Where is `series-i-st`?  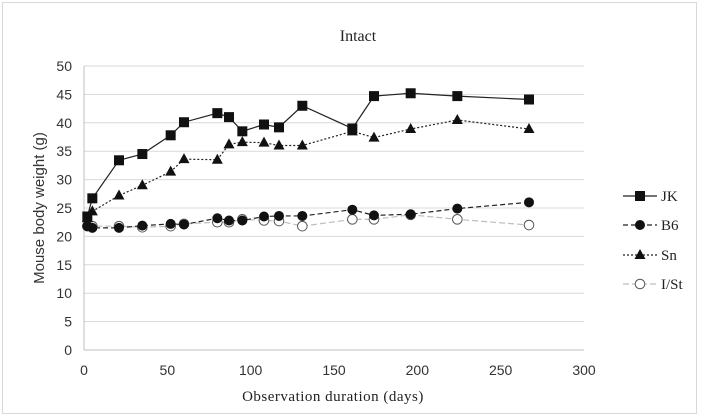
series-i-st is located at coordinates (308, 221).